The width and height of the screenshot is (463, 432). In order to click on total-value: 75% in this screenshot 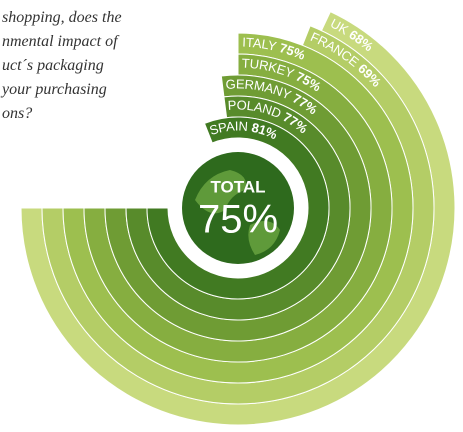, I will do `click(238, 220)`.